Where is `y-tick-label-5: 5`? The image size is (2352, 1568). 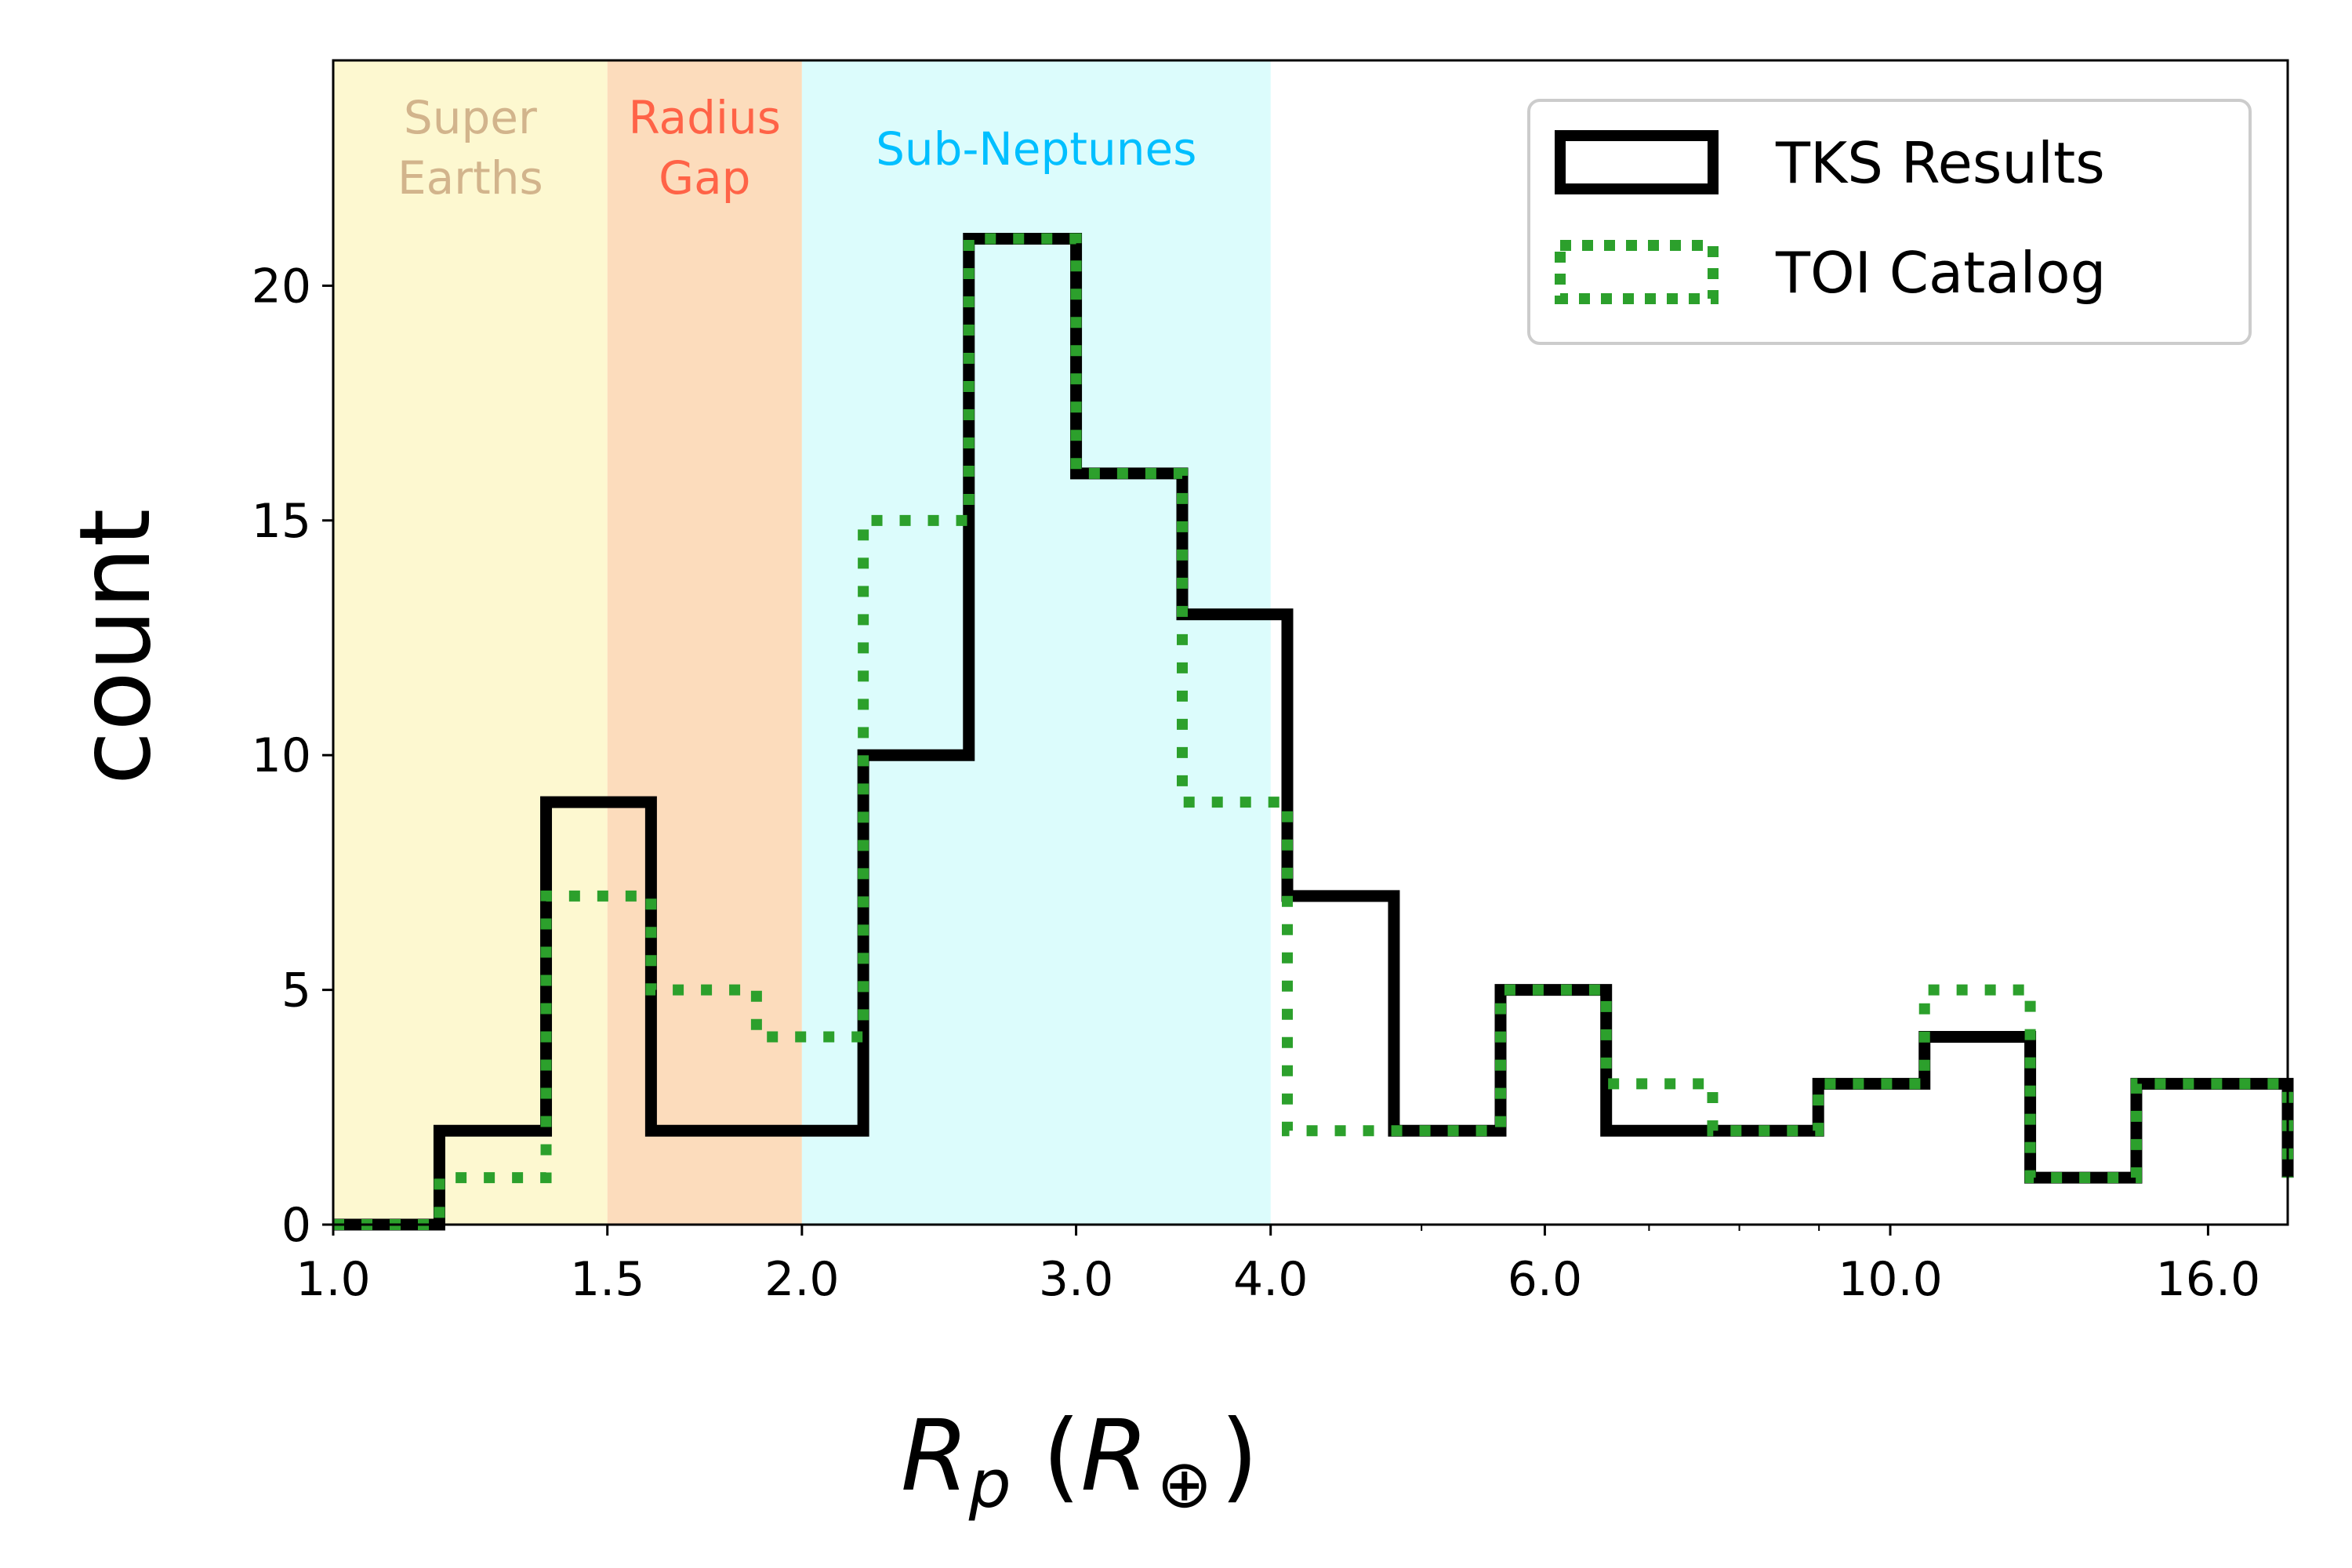
y-tick-label-5: 5 is located at coordinates (296, 991).